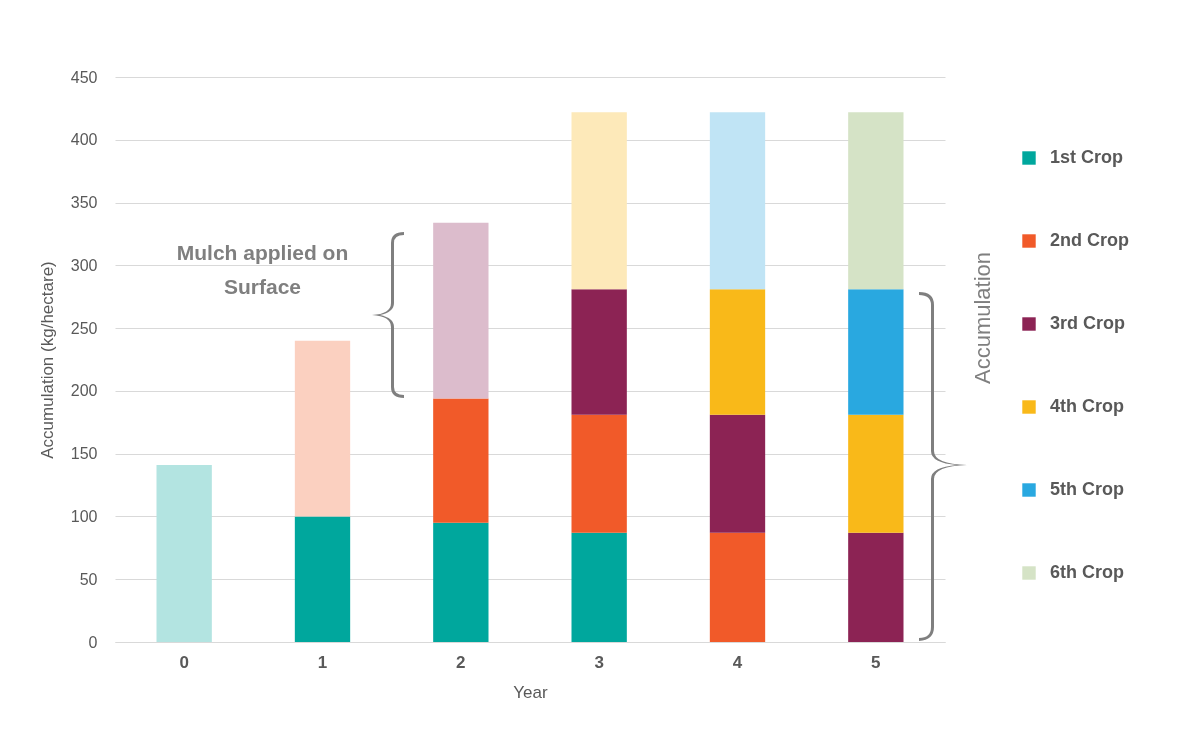  Describe the element at coordinates (1087, 406) in the screenshot. I see `legend-label: 4th Crop` at that location.